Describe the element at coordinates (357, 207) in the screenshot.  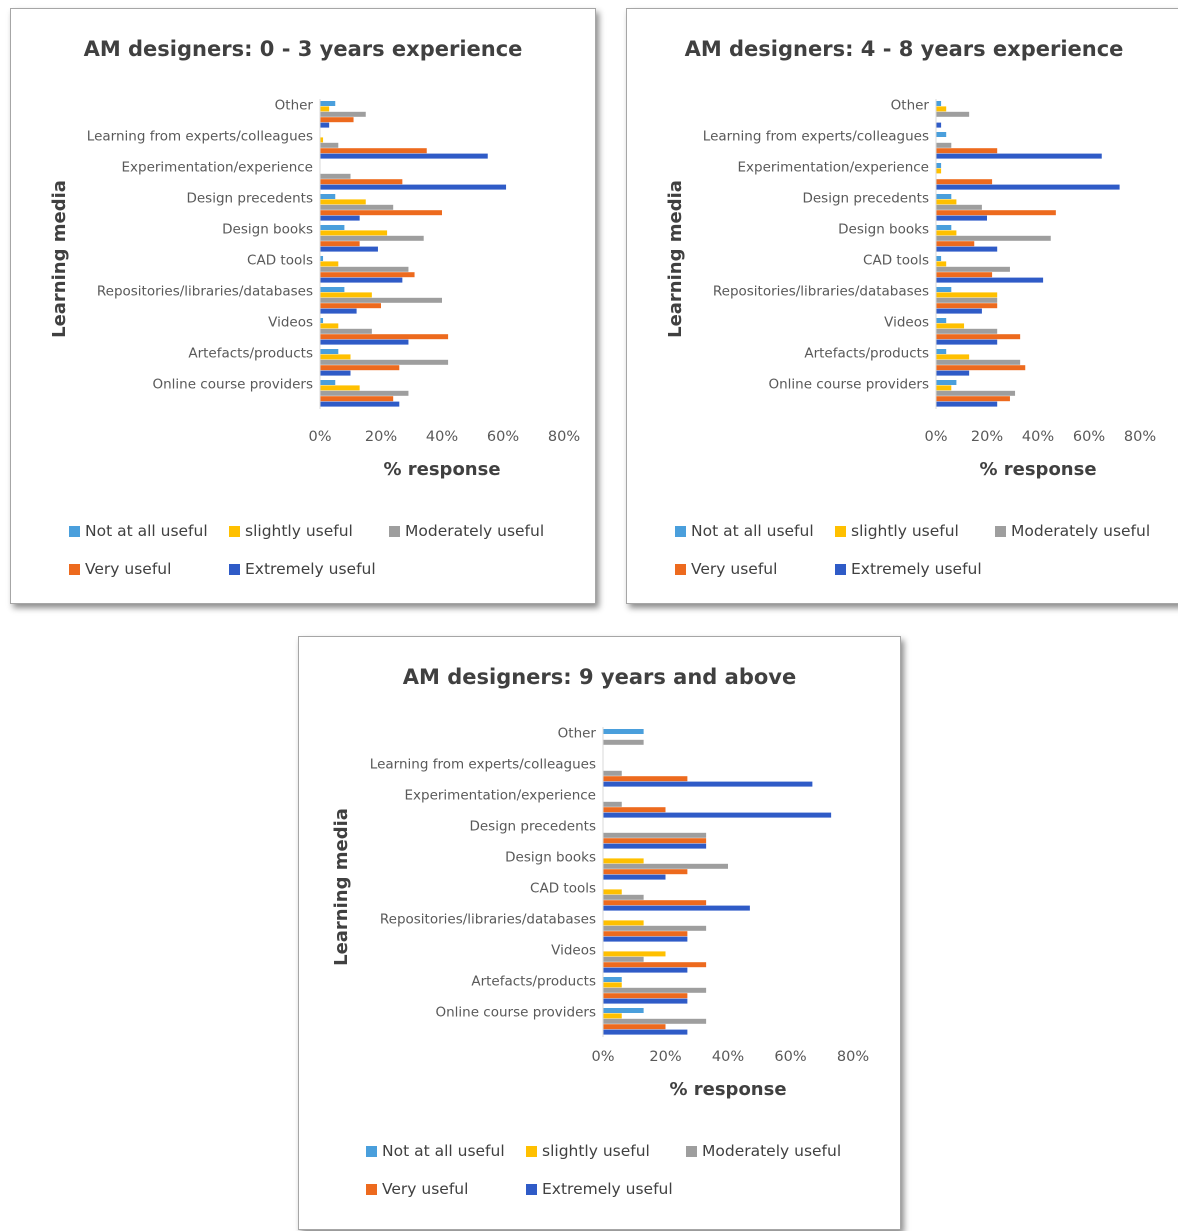
I see `bar-design-precedents-moderately-useful` at that location.